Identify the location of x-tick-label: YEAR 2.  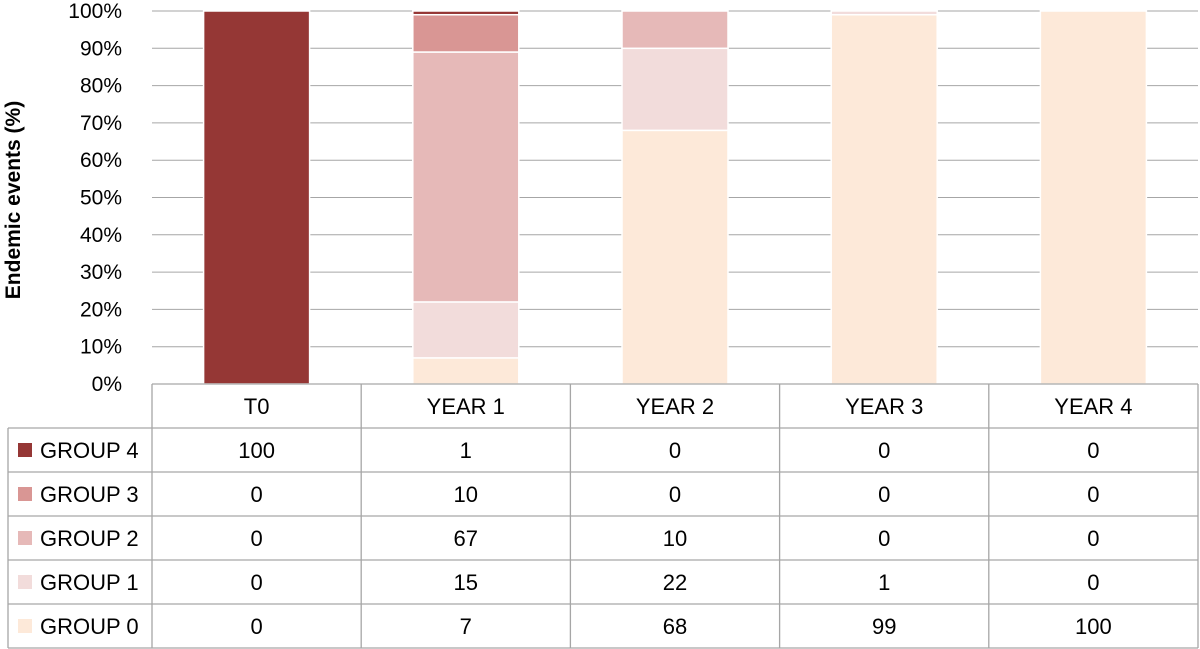
(675, 406).